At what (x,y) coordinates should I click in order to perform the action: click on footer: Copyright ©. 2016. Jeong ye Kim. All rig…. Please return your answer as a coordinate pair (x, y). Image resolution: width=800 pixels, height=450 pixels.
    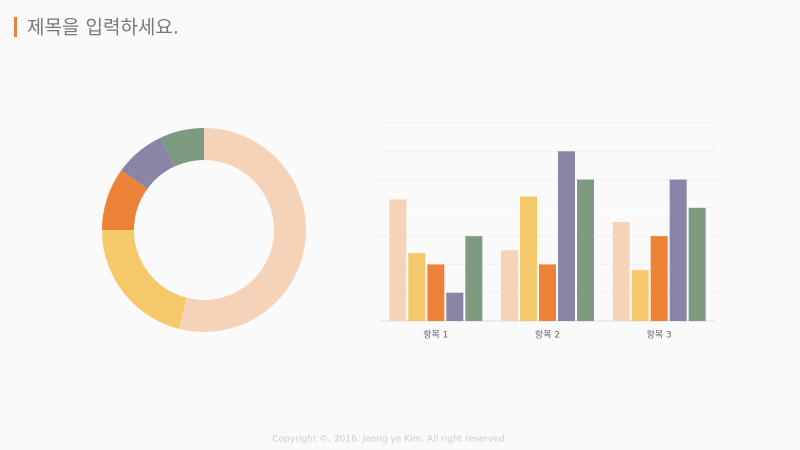
    Looking at the image, I should click on (389, 440).